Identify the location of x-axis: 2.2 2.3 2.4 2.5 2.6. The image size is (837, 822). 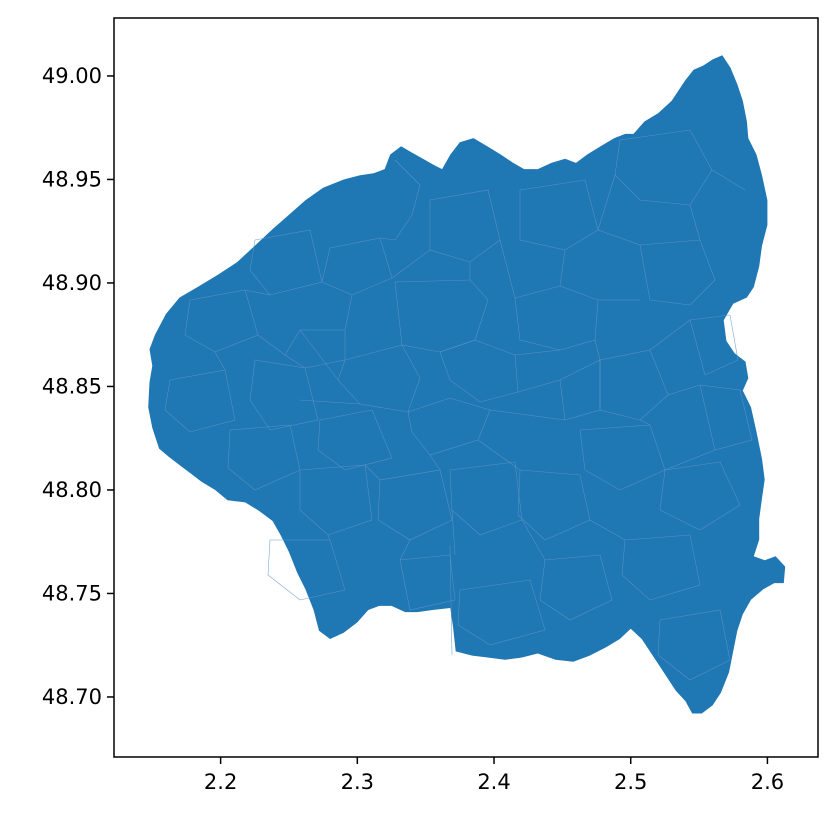
(494, 775).